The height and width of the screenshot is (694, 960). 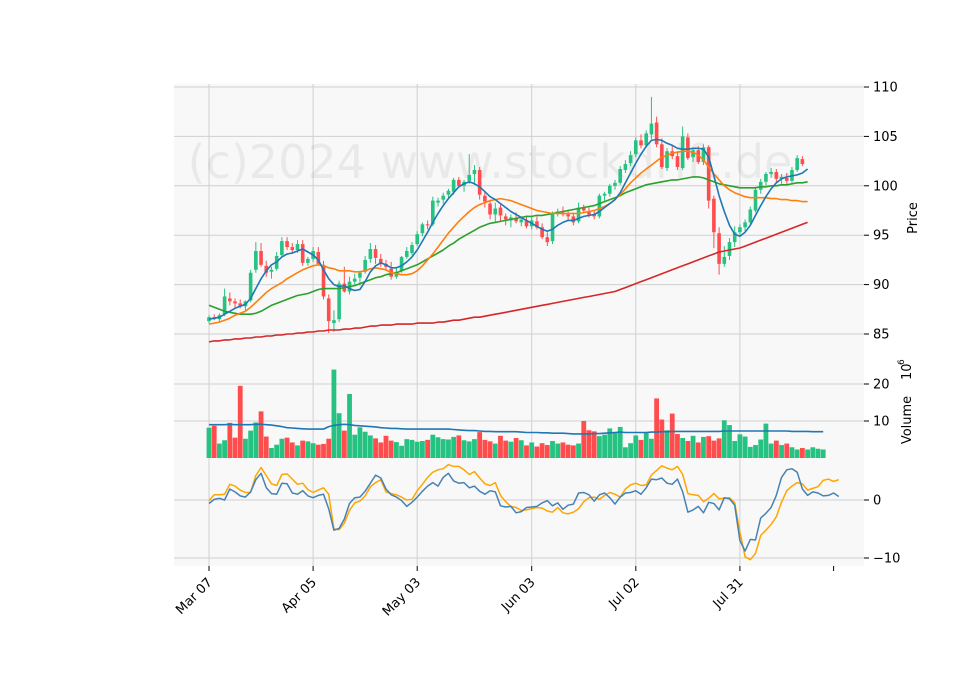 I want to click on volume-ma-line, so click(x=516, y=429).